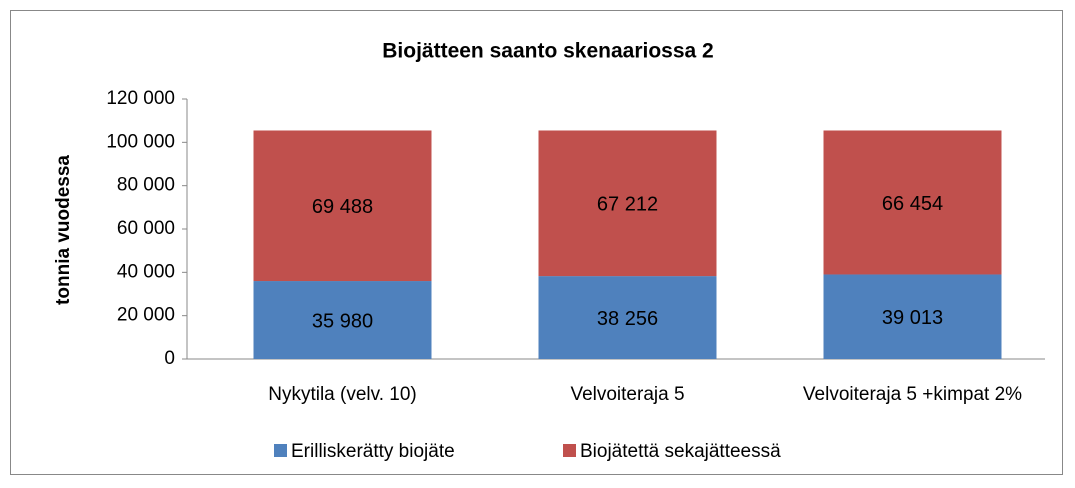  I want to click on y-tick-label: 40 000, so click(146, 271).